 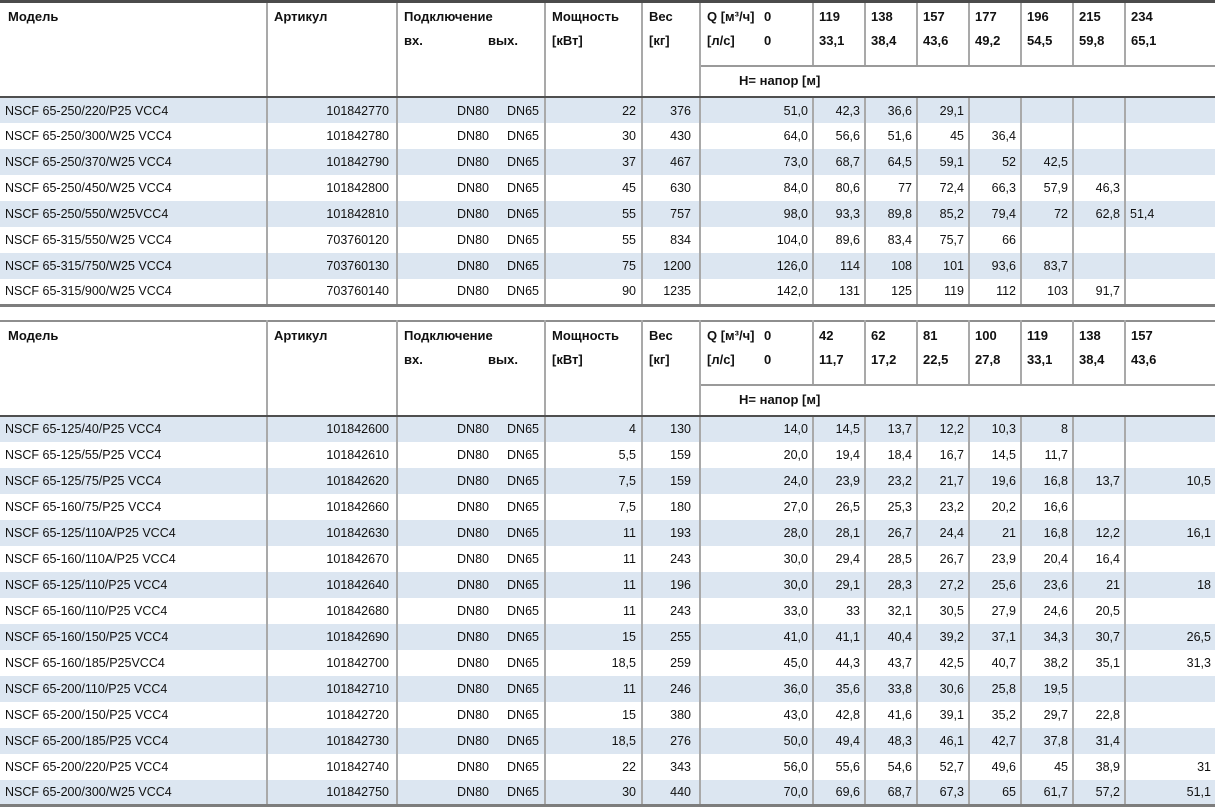 I want to click on head-value-cell: 14,5, so click(x=995, y=455).